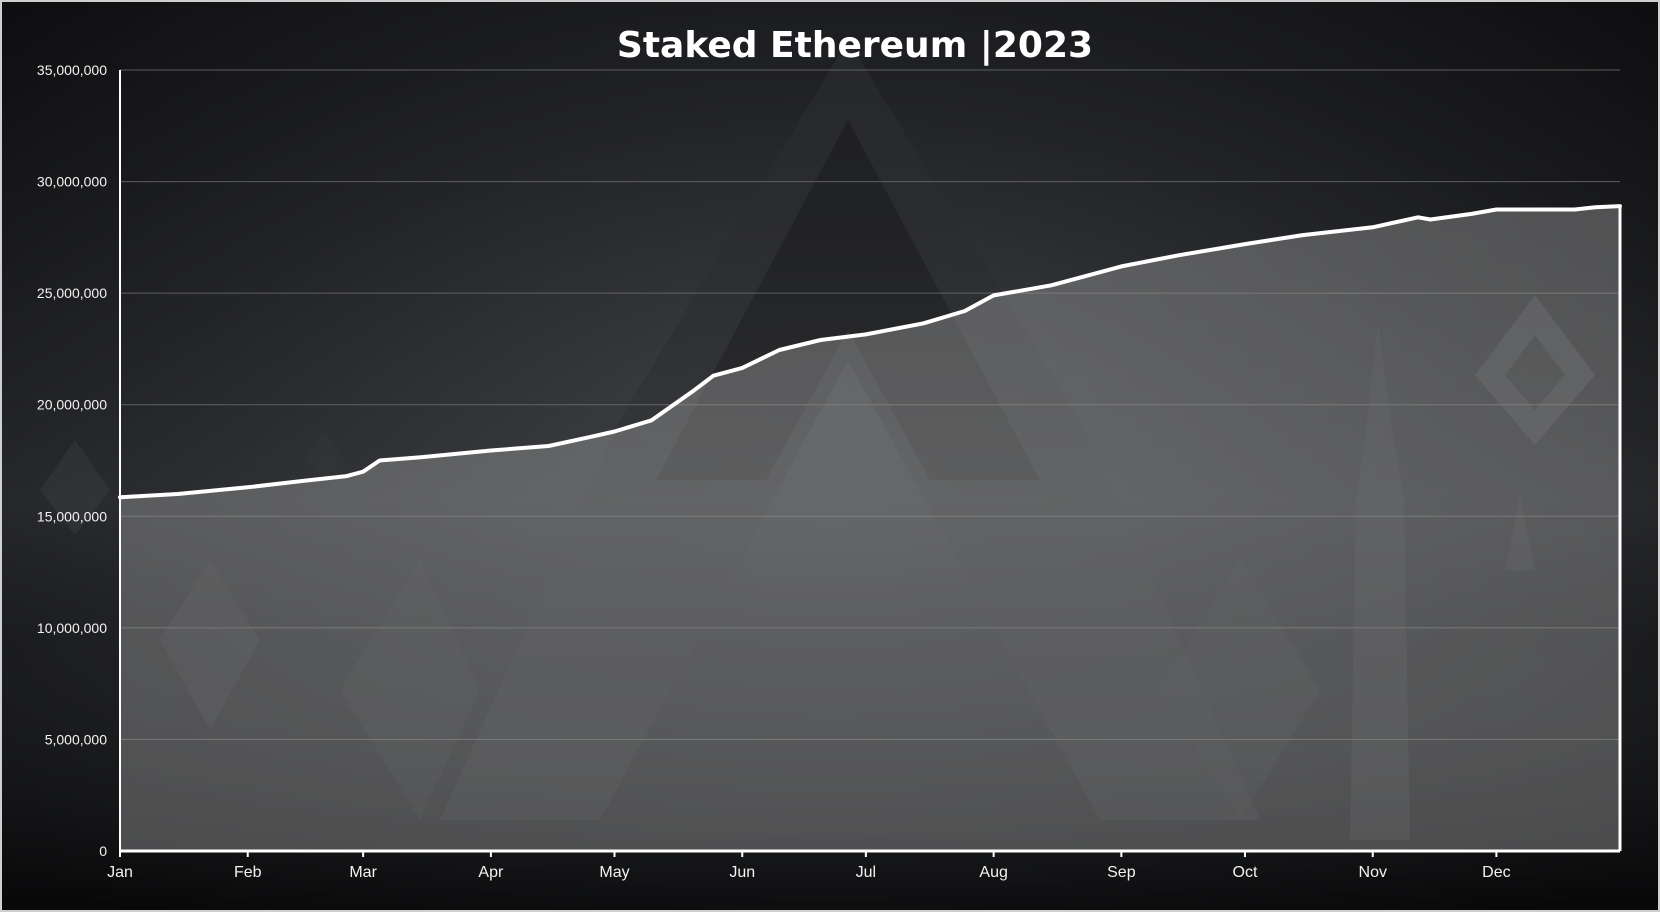 This screenshot has width=1660, height=912. What do you see at coordinates (614, 872) in the screenshot?
I see `x-tick-label: May` at bounding box center [614, 872].